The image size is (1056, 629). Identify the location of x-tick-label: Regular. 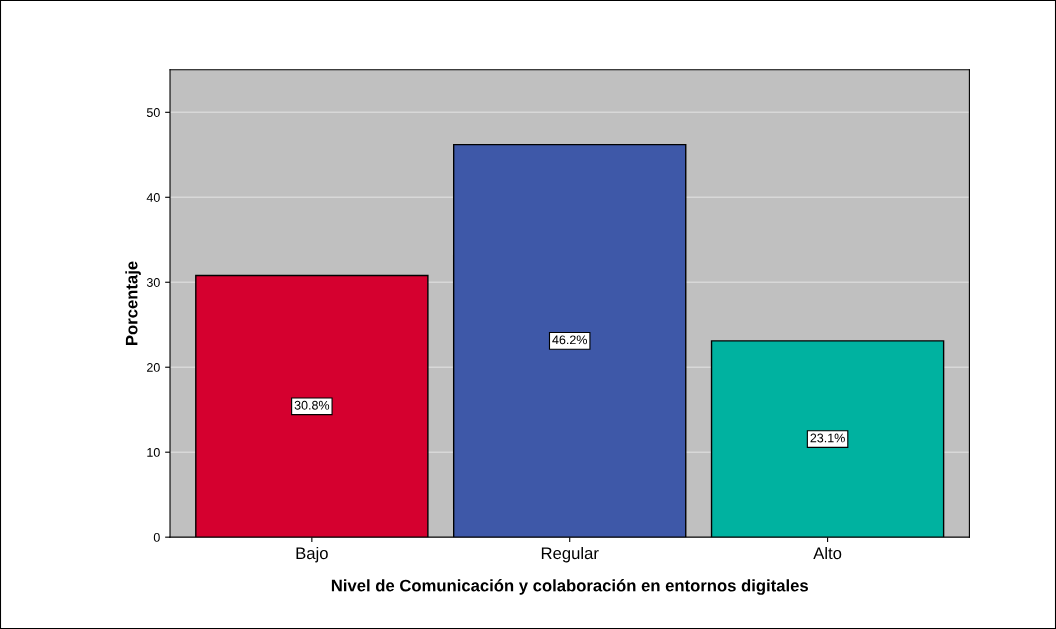
(570, 554).